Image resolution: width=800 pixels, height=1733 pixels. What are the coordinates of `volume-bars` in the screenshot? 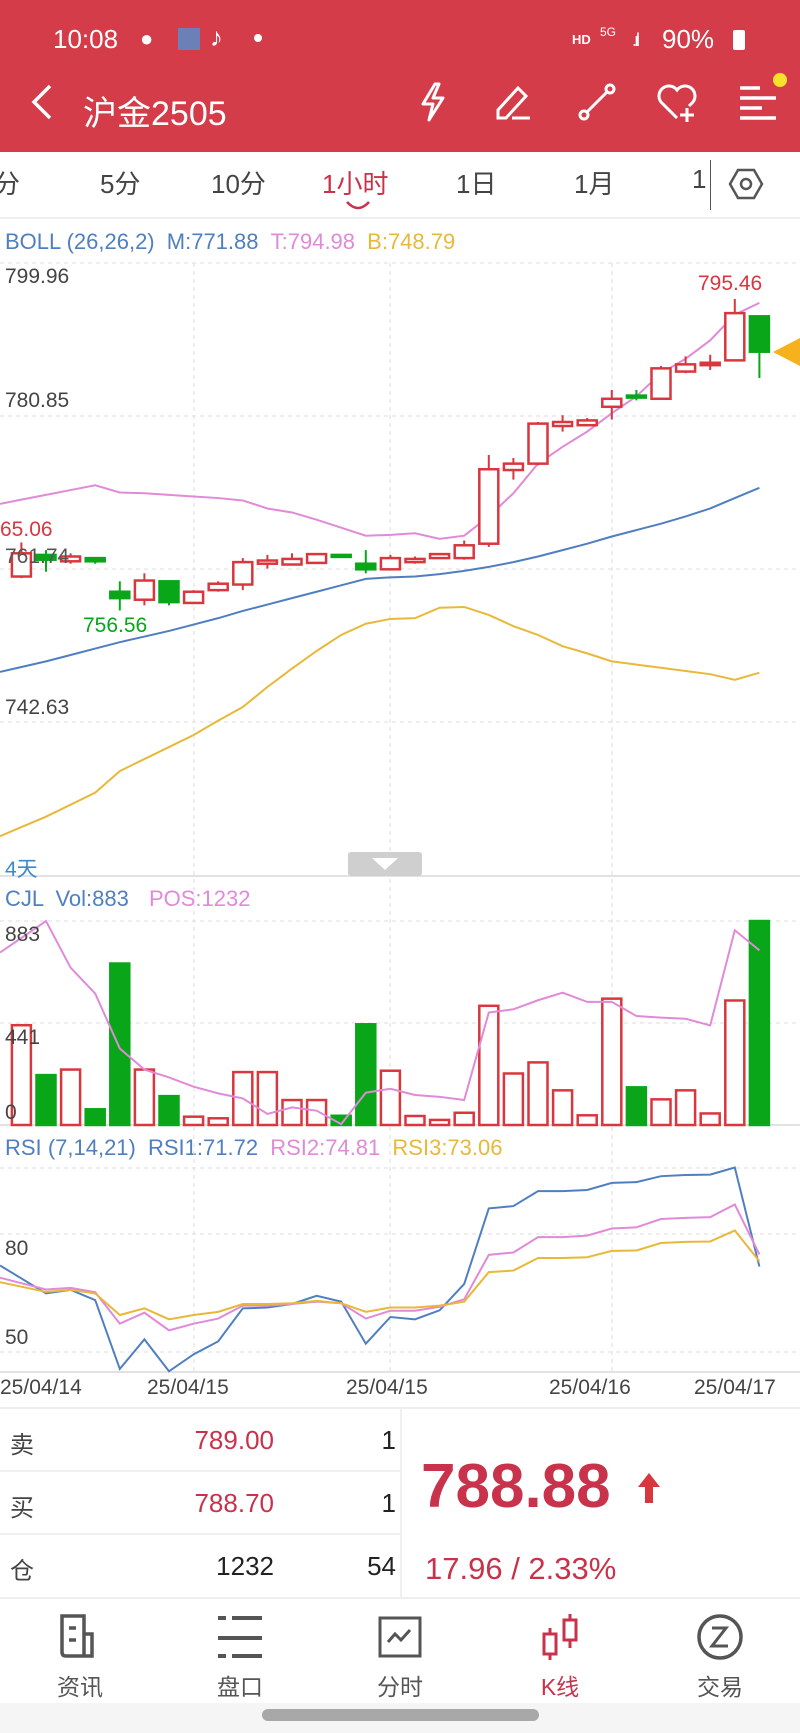 It's located at (390, 1023).